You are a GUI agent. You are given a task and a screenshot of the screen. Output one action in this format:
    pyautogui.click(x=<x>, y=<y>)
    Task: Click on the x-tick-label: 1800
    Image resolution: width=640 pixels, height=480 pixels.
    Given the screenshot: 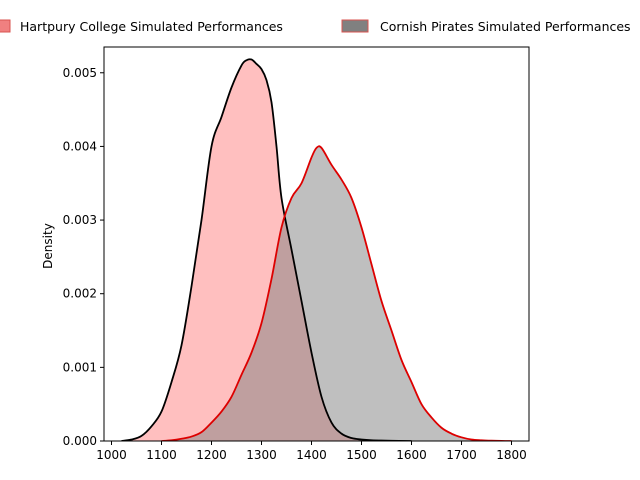 What is the action you would take?
    pyautogui.click(x=511, y=455)
    